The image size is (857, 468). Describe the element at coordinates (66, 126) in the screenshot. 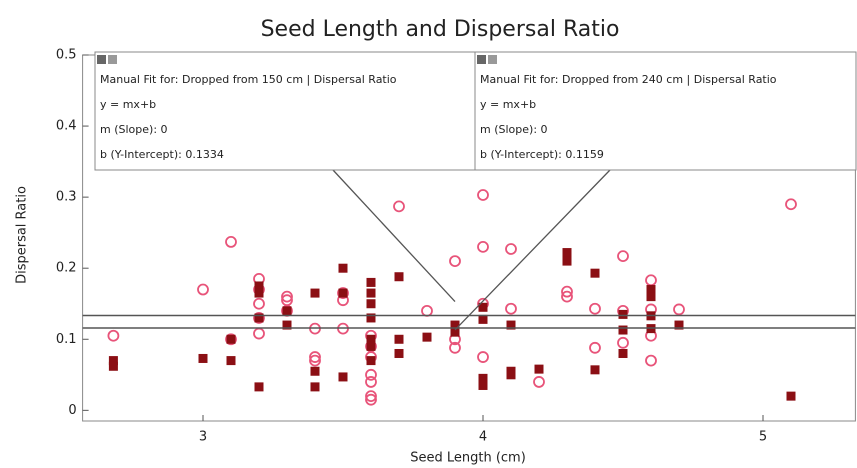

I see `y-tick-label: 0.4` at that location.